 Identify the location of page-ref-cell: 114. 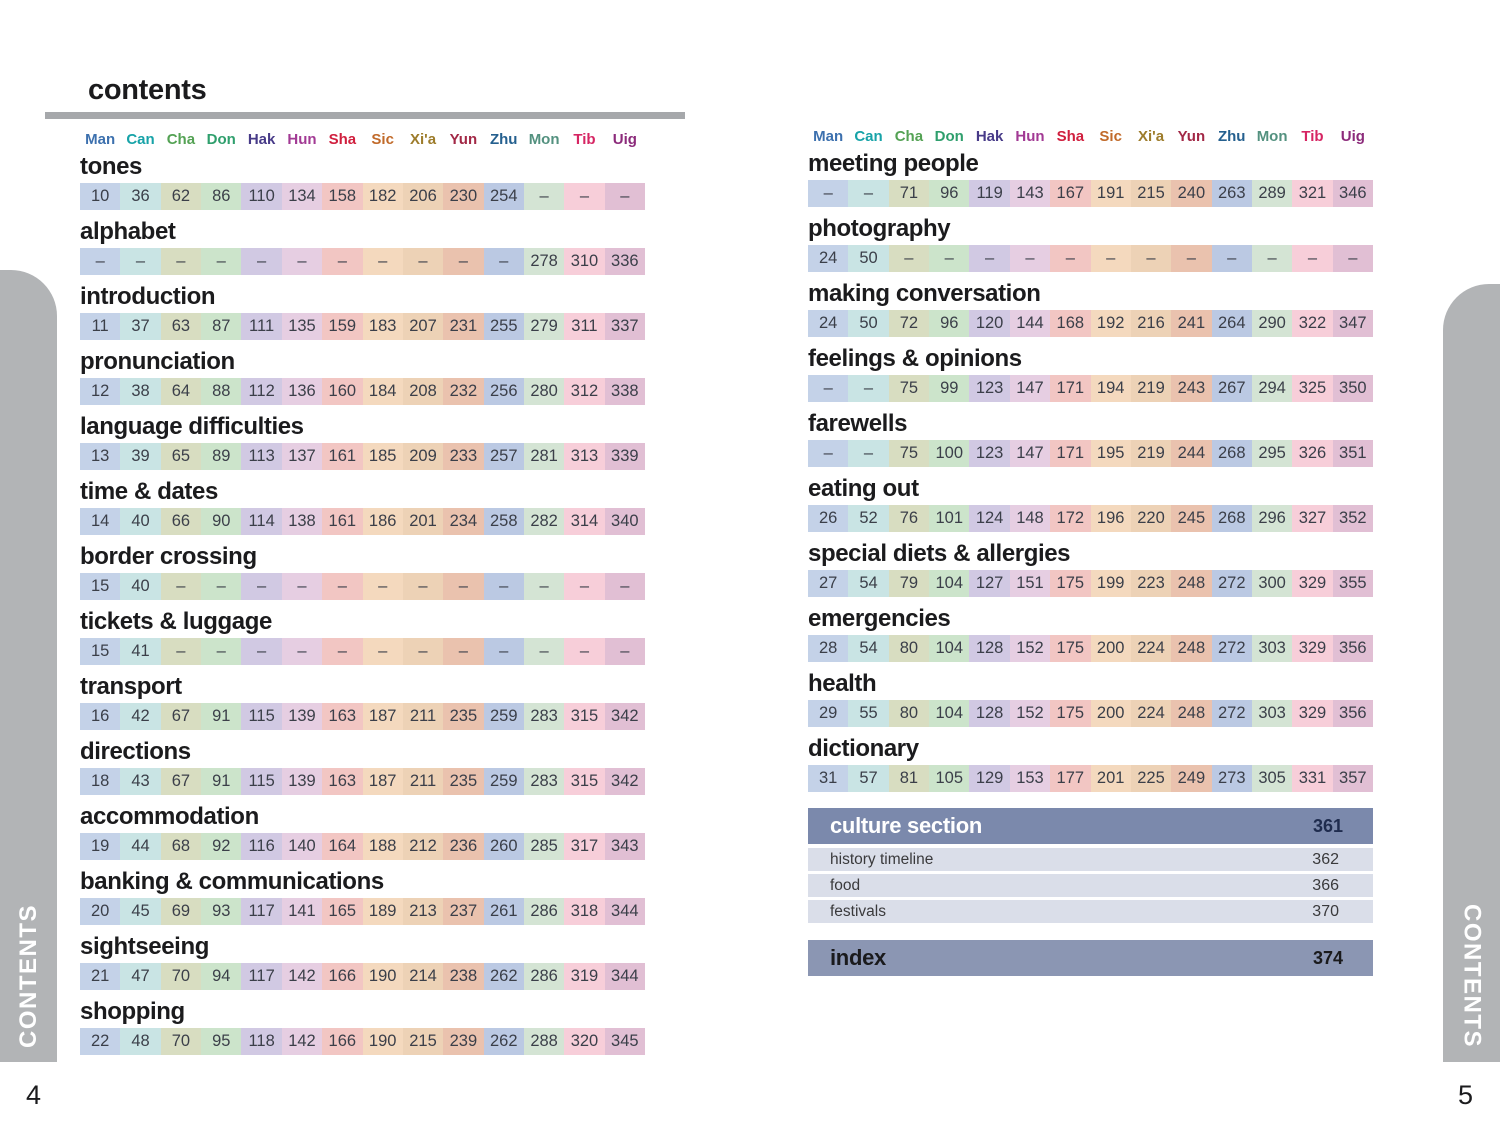
(261, 521).